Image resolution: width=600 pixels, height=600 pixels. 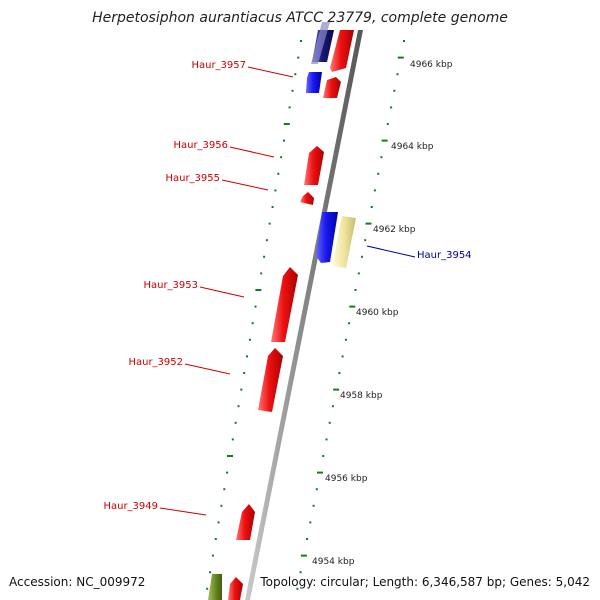 What do you see at coordinates (346, 479) in the screenshot?
I see `scale-tick-label: 4956 kbp` at bounding box center [346, 479].